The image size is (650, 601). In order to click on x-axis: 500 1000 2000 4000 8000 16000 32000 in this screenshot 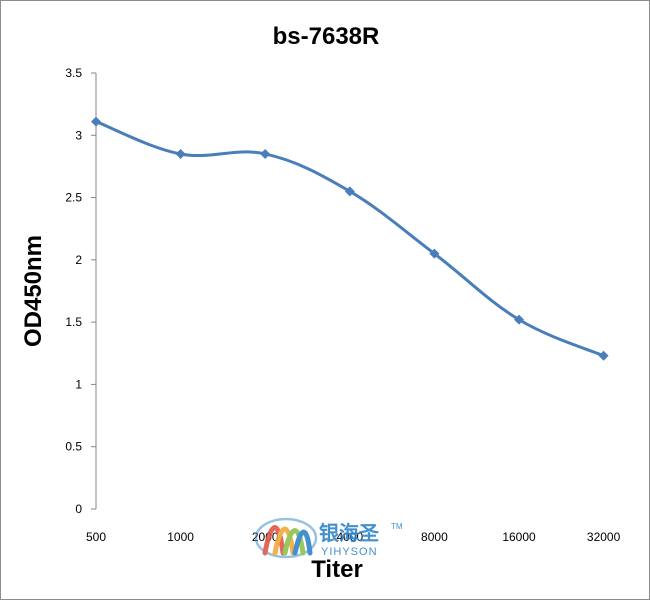, I will do `click(353, 537)`.